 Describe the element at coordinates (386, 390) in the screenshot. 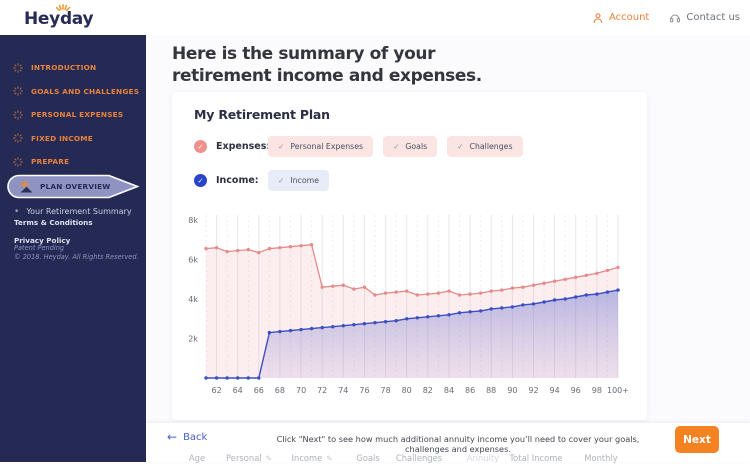

I see `svg-text: 78` at that location.